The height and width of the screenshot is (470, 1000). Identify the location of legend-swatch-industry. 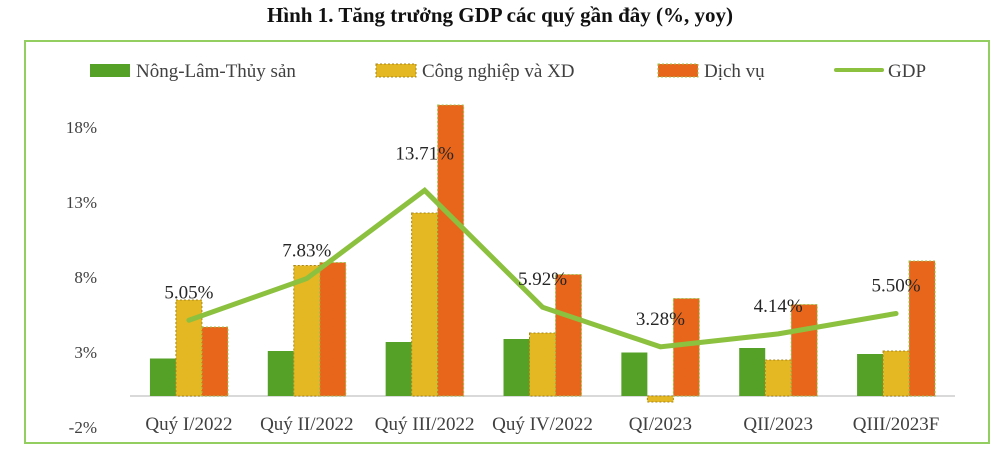
(396, 70).